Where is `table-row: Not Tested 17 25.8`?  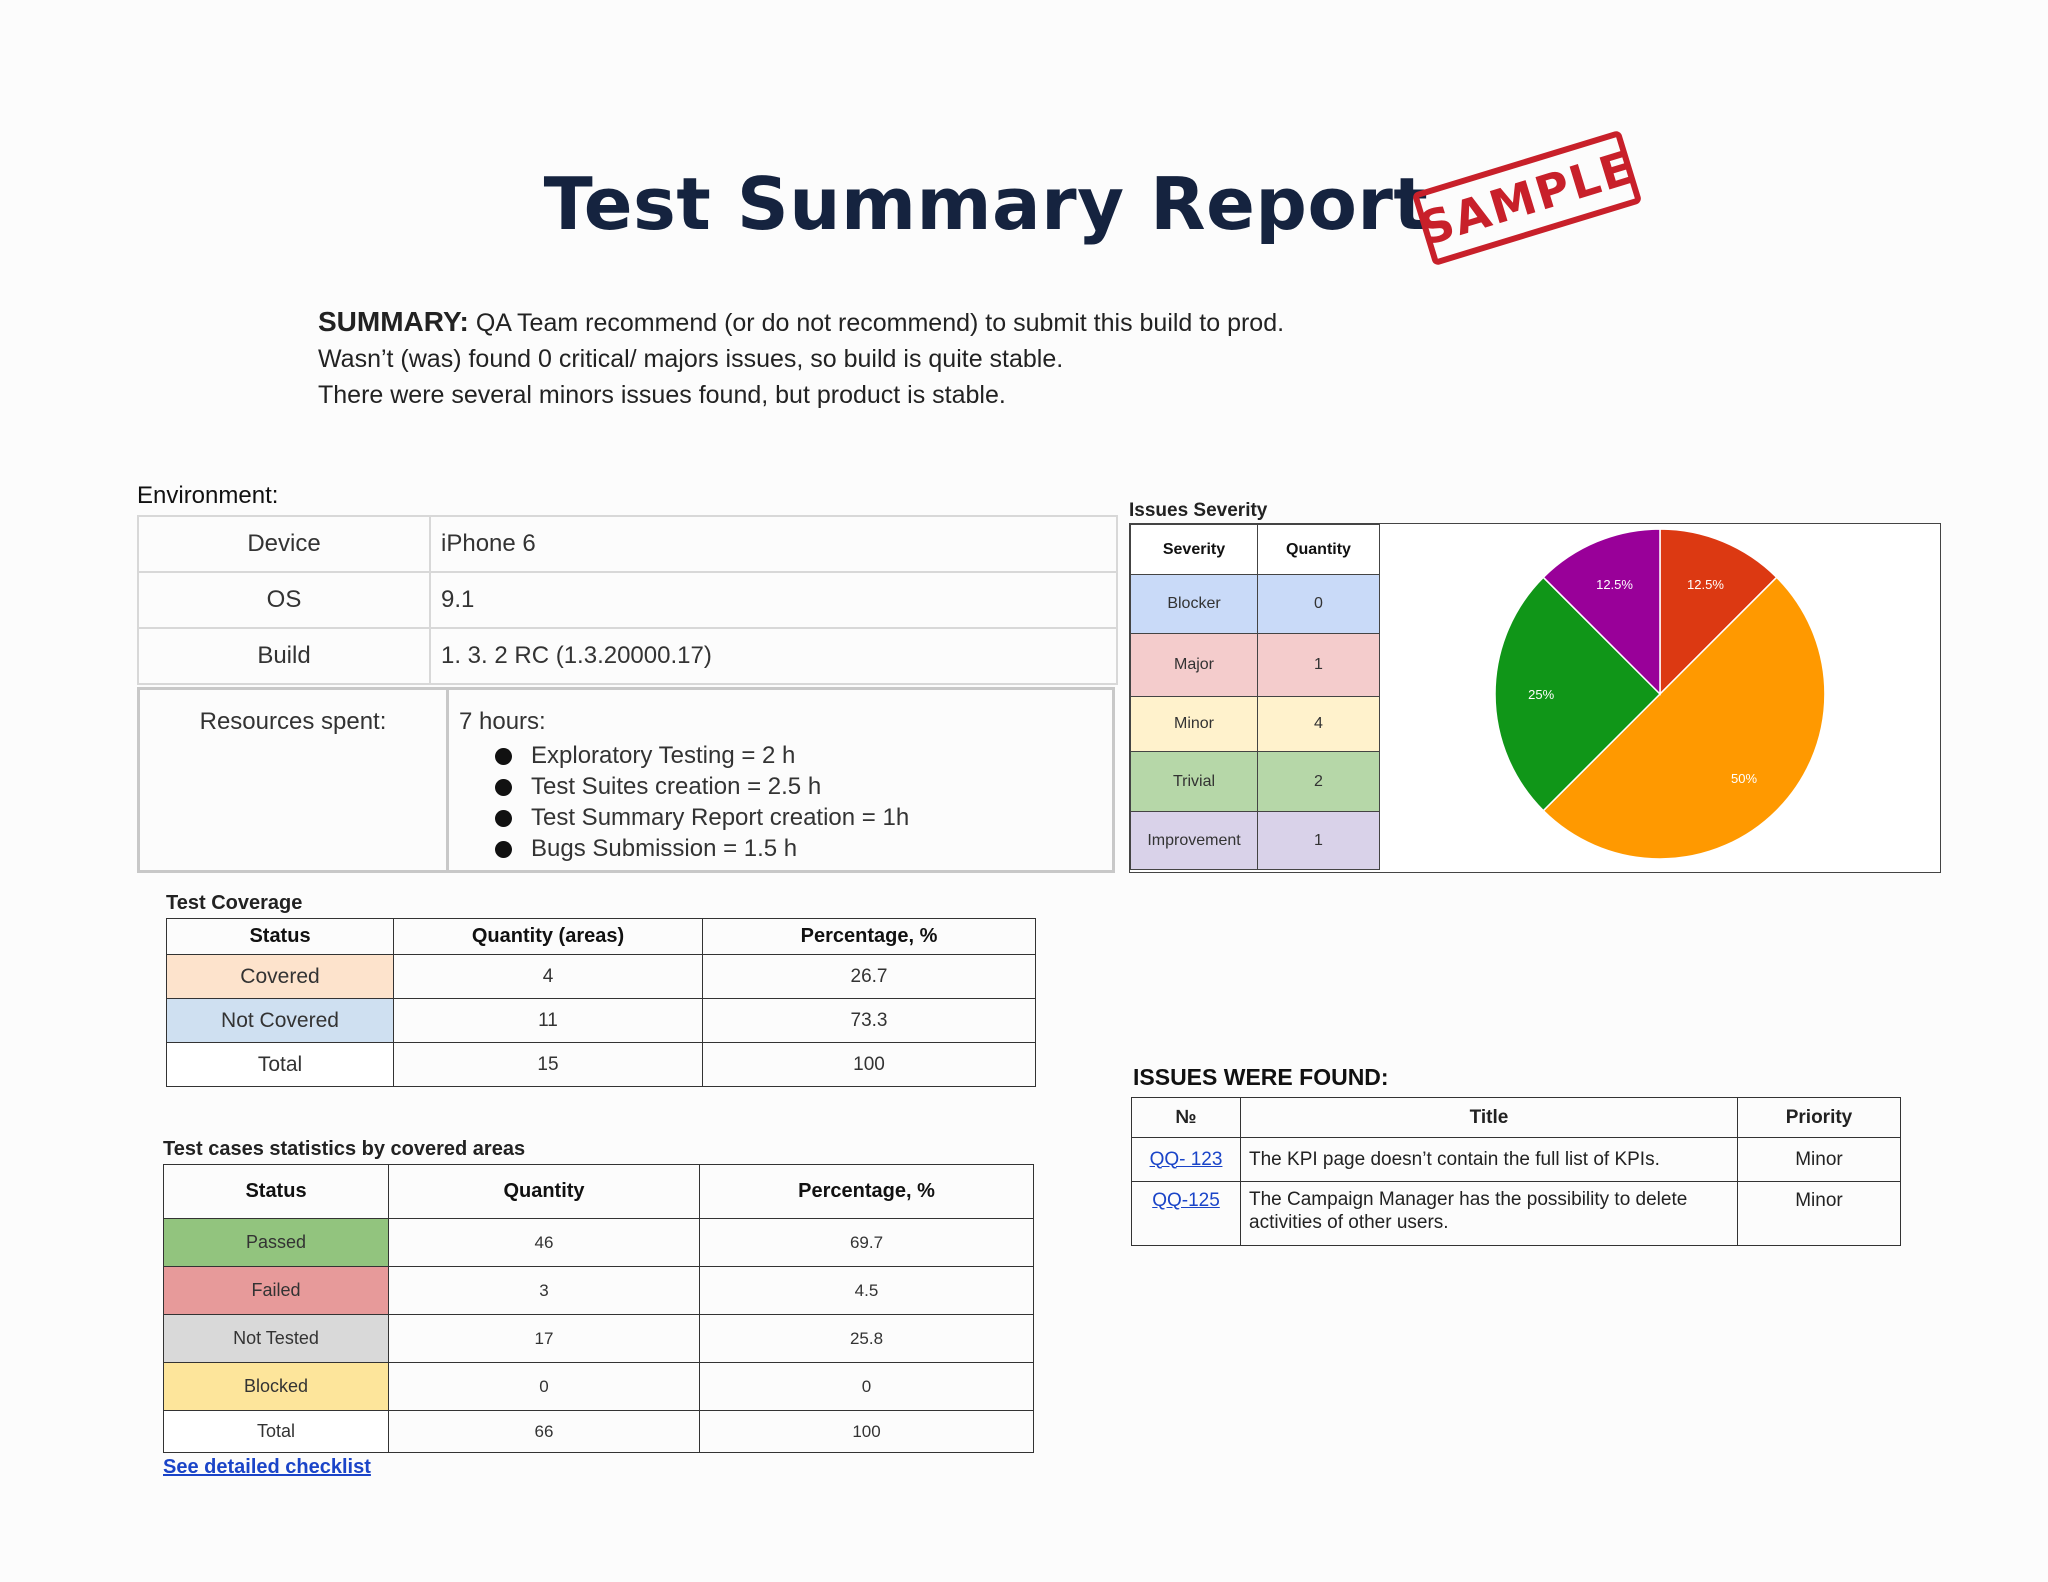 table-row: Not Tested 17 25.8 is located at coordinates (598, 1338).